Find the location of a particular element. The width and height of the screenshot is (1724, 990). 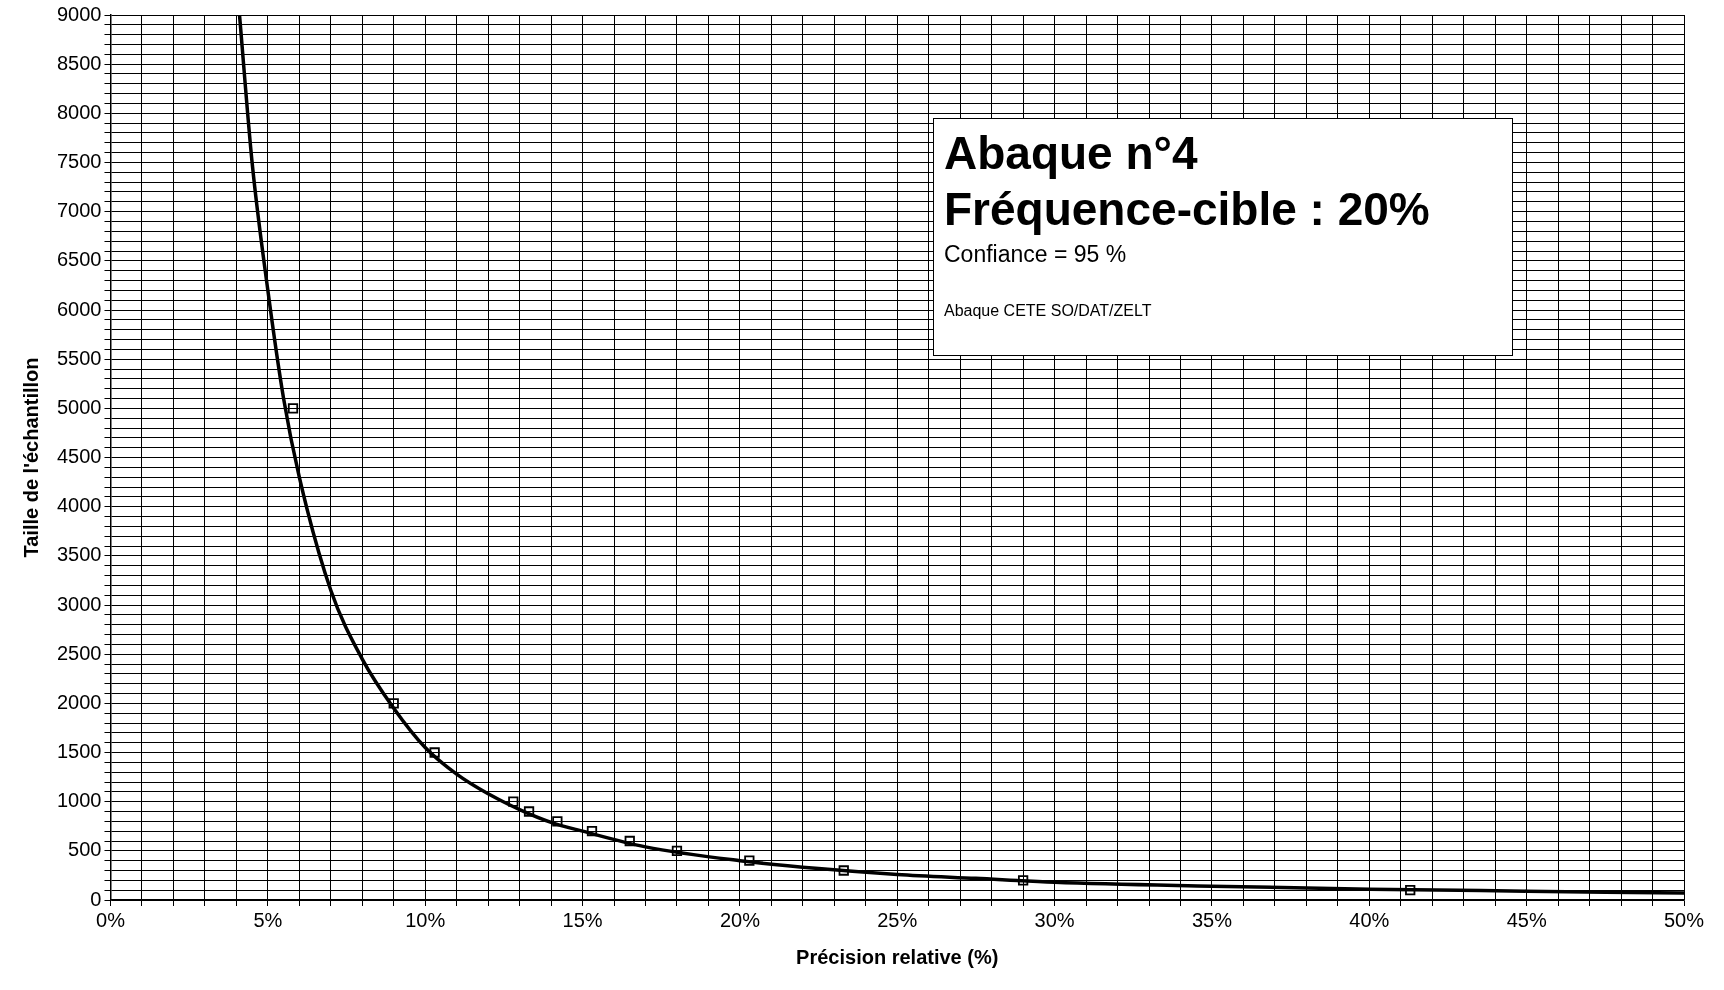

text: Abaque n°4 is located at coordinates (1071, 153).